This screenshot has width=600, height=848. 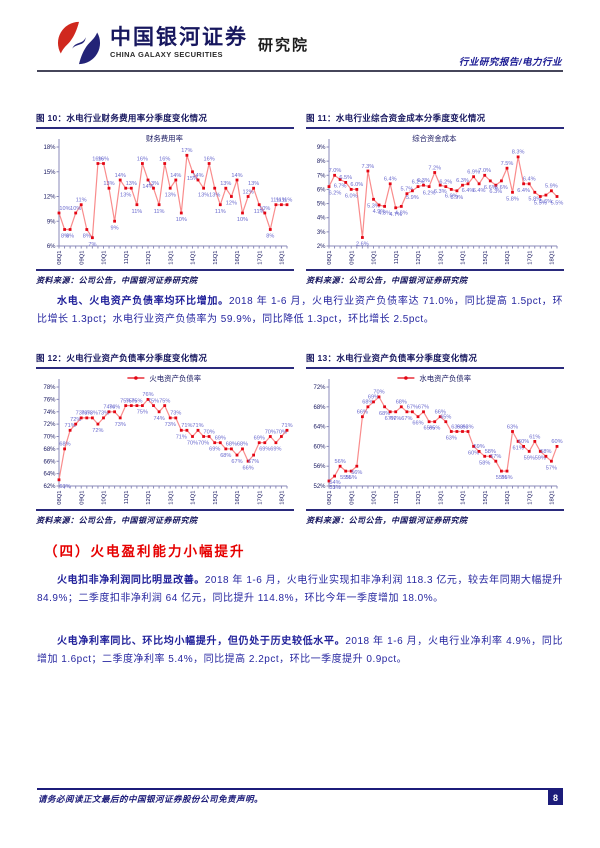 What do you see at coordinates (181, 438) in the screenshot?
I see `svg-text: 71%` at bounding box center [181, 438].